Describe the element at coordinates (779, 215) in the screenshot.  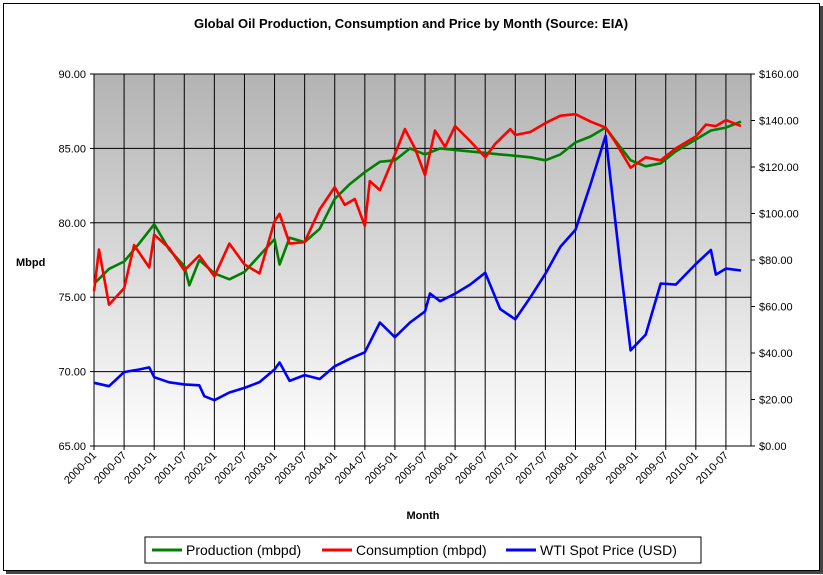
I see `y2-tick-label: $100.00` at that location.